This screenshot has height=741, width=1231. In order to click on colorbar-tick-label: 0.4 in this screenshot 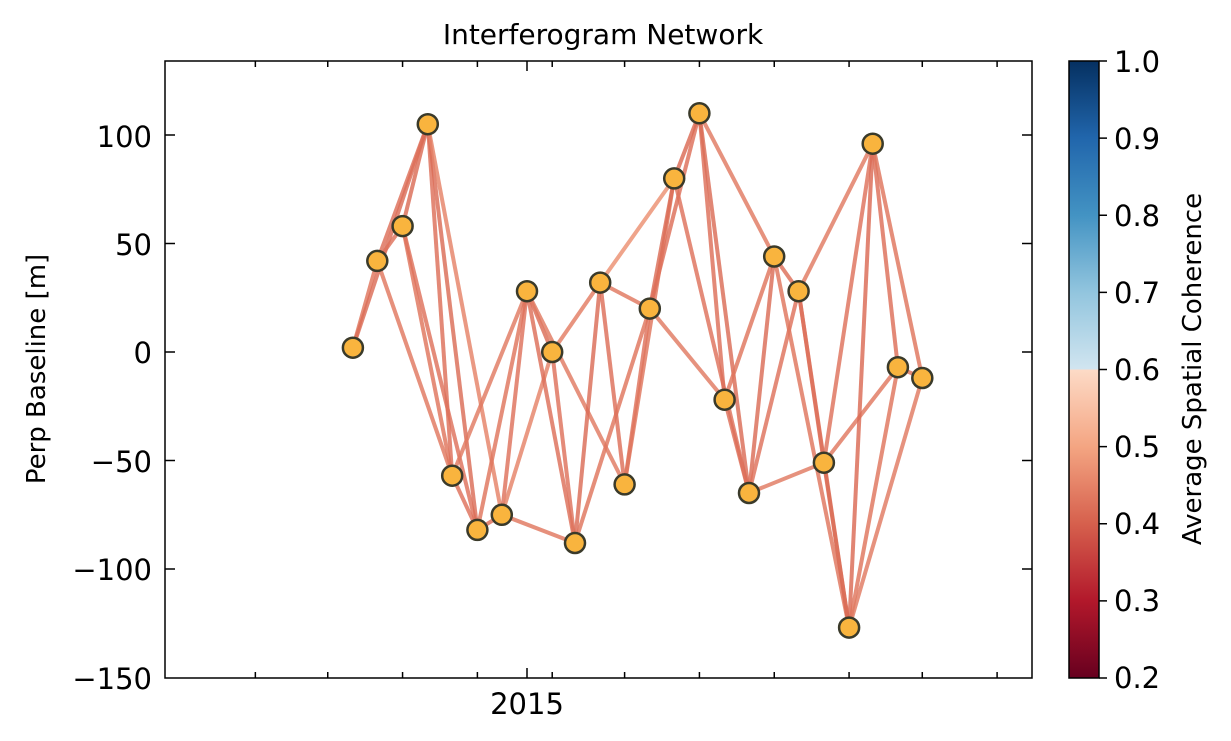, I will do `click(1137, 524)`.